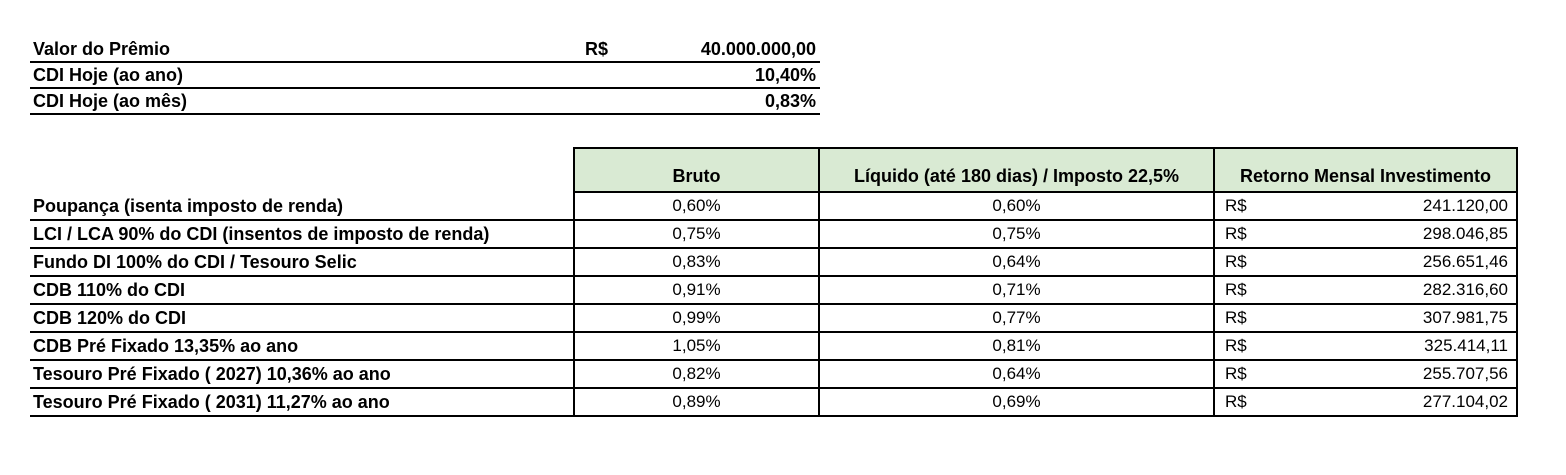 The width and height of the screenshot is (1566, 475). I want to click on cdi-mes-label: CDI Hoje (ao mês), so click(110, 101).